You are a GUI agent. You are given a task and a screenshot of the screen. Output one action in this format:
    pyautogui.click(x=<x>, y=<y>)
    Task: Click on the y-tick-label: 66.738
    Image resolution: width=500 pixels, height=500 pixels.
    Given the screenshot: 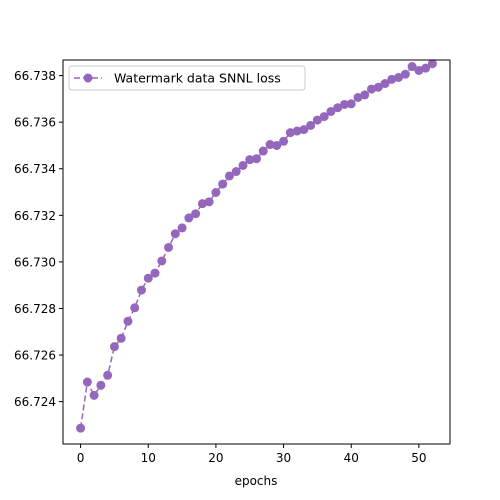 What is the action you would take?
    pyautogui.click(x=35, y=76)
    